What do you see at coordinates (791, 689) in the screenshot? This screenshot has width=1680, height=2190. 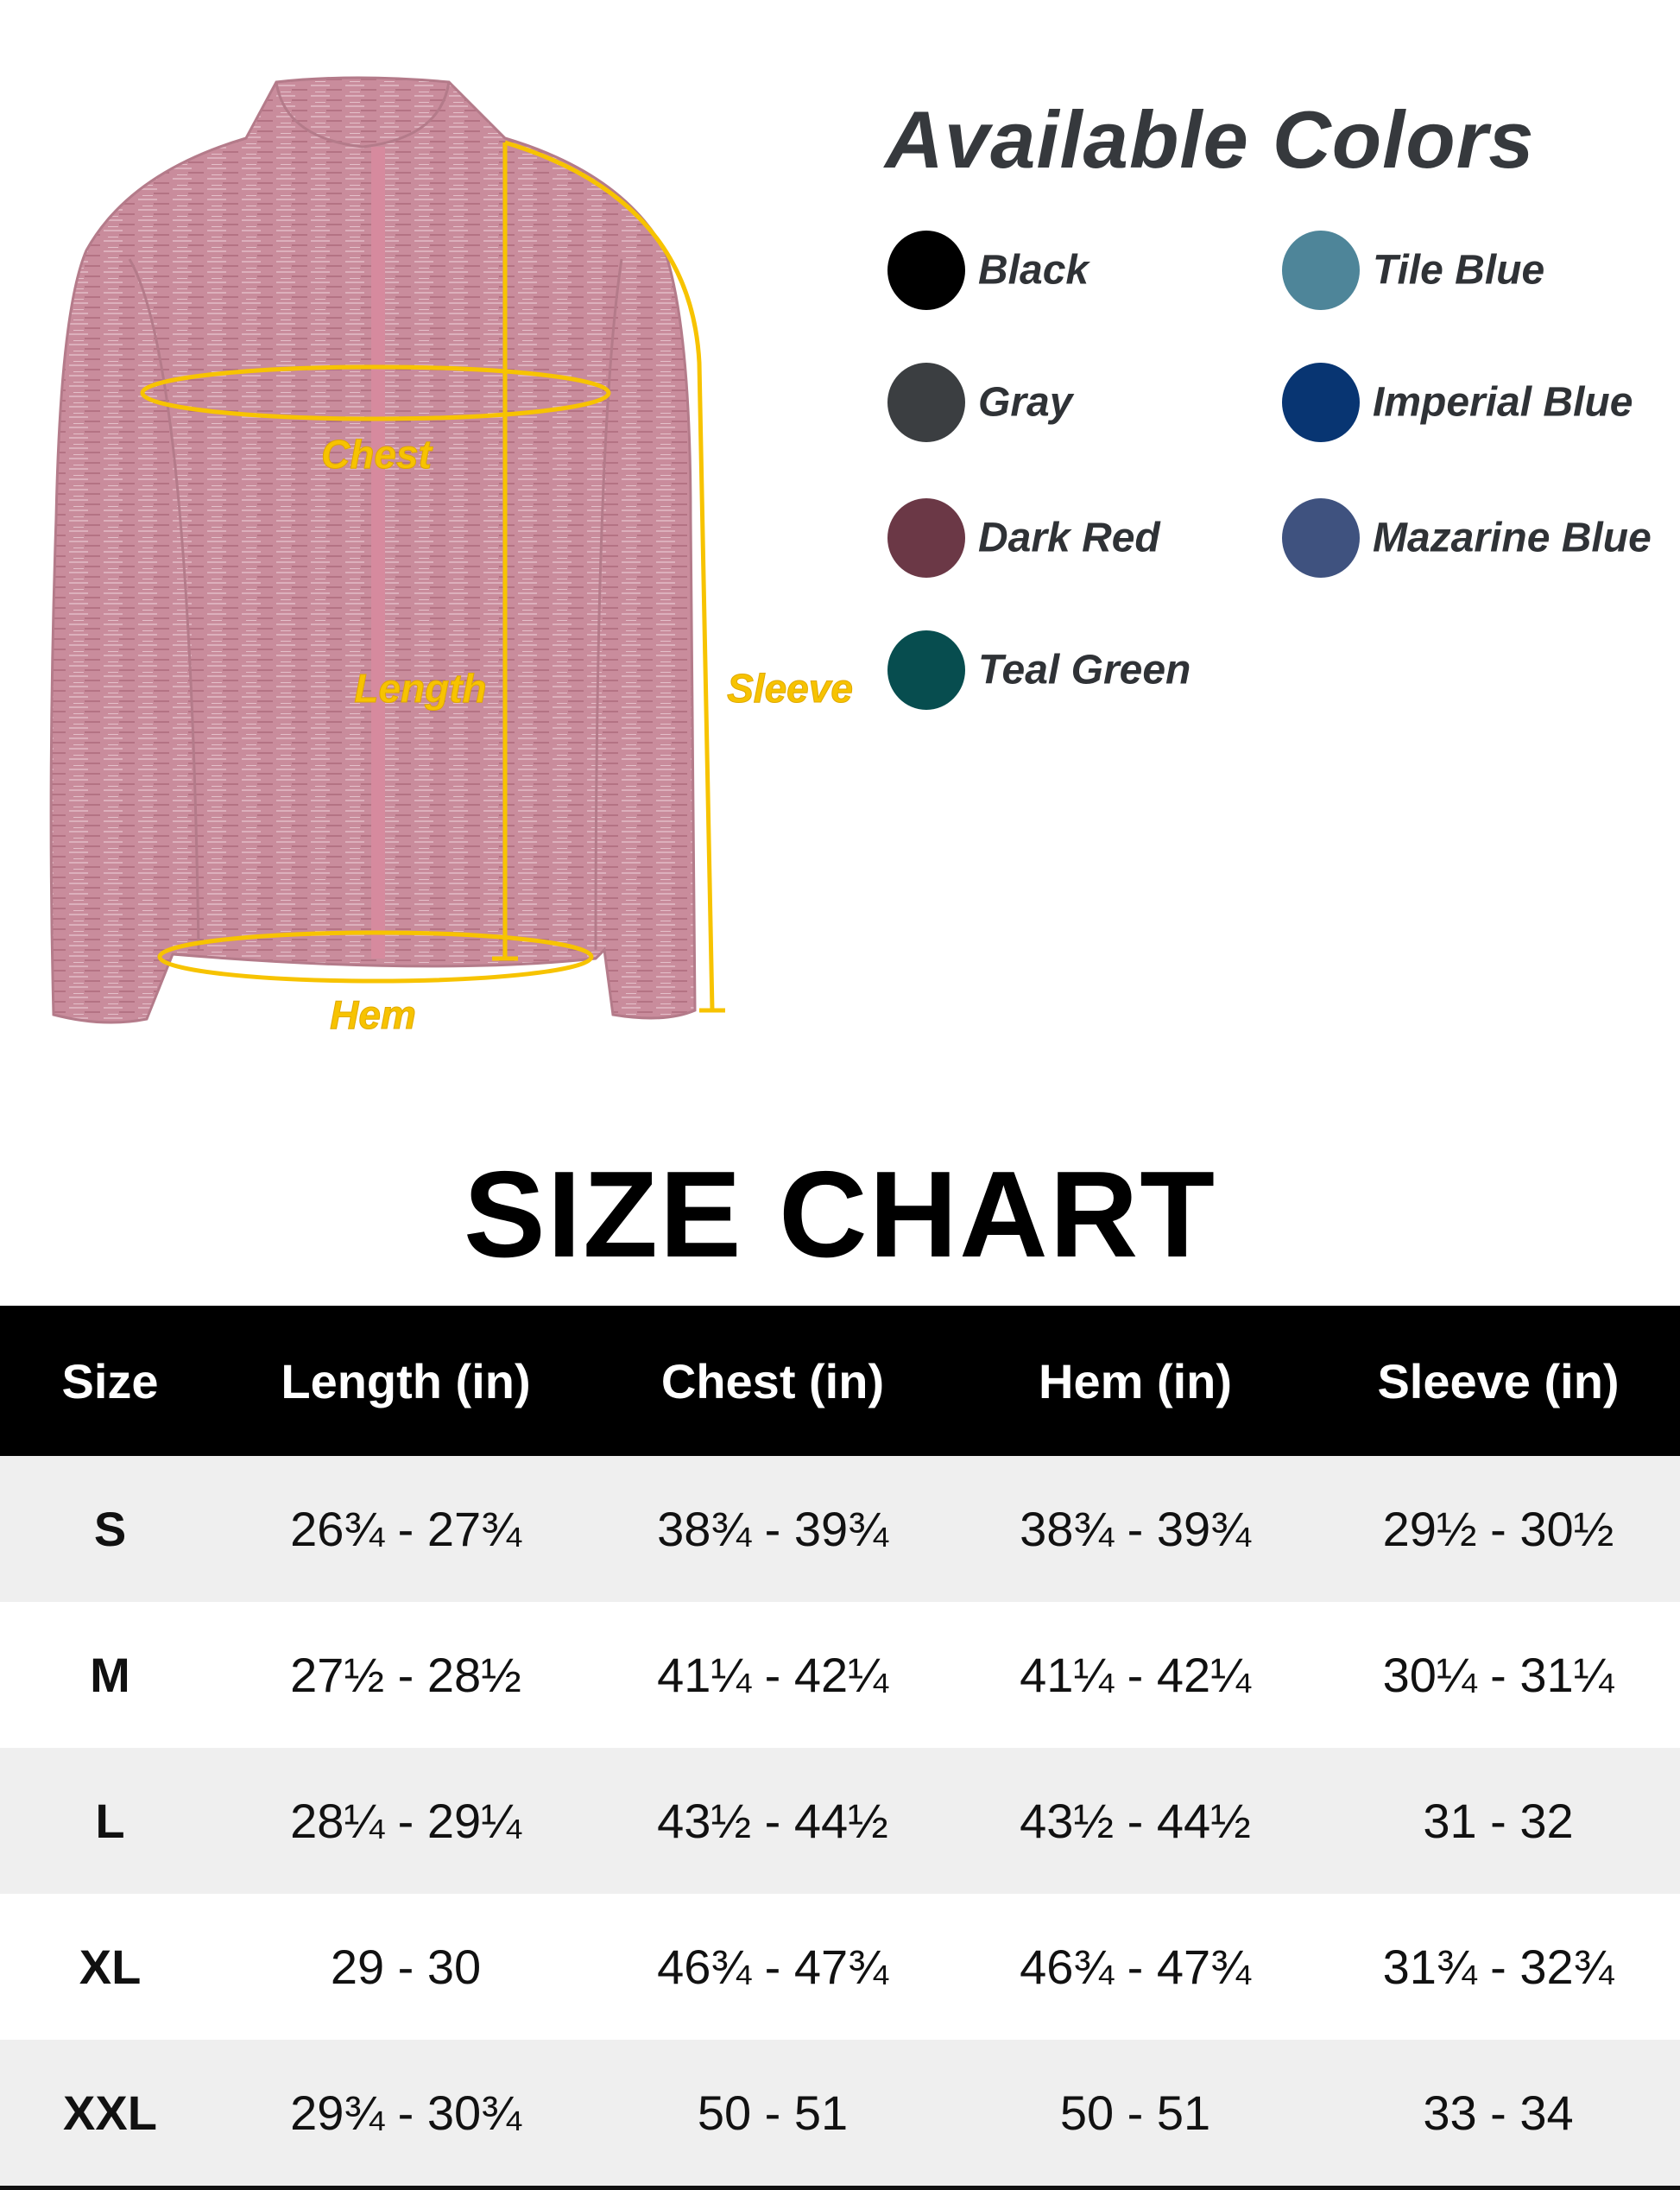 I see `sleeve-label: Sleeve` at bounding box center [791, 689].